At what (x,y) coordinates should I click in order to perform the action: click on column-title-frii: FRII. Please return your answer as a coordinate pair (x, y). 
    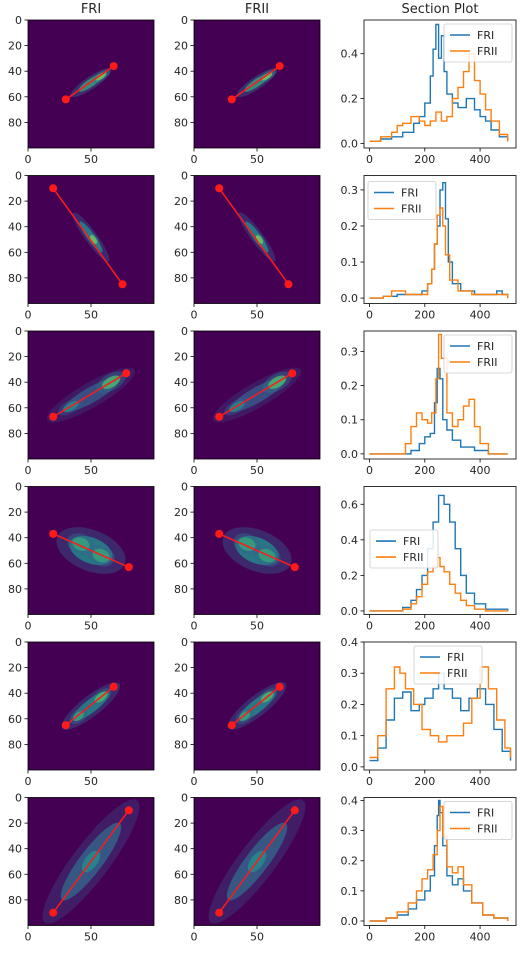
    Looking at the image, I should click on (257, 9).